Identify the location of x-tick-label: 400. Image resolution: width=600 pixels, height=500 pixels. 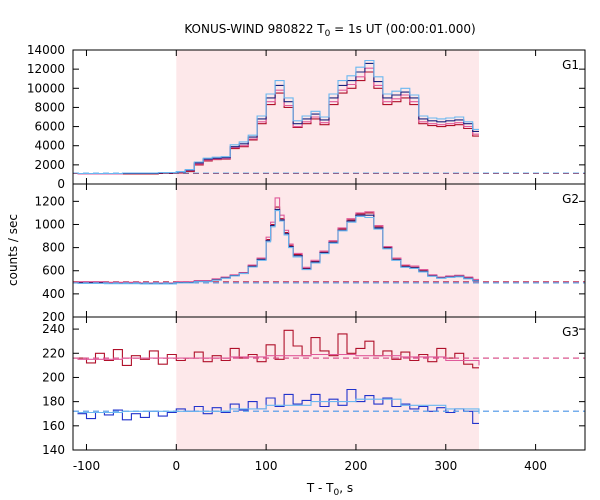
(535, 466).